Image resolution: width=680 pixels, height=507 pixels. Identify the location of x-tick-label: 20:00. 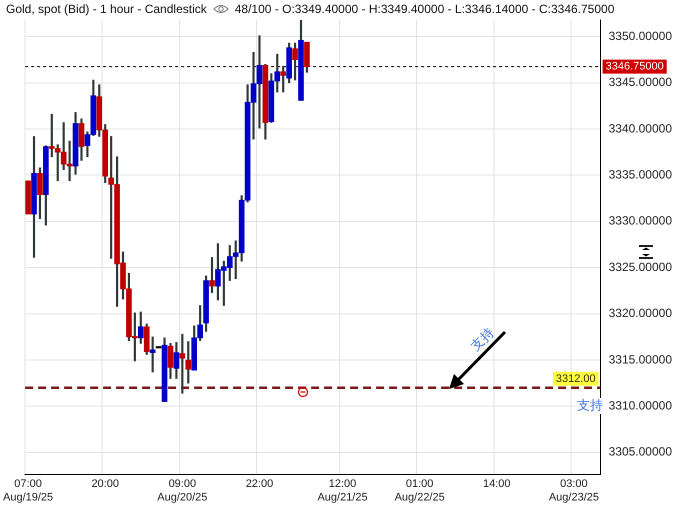
(105, 484).